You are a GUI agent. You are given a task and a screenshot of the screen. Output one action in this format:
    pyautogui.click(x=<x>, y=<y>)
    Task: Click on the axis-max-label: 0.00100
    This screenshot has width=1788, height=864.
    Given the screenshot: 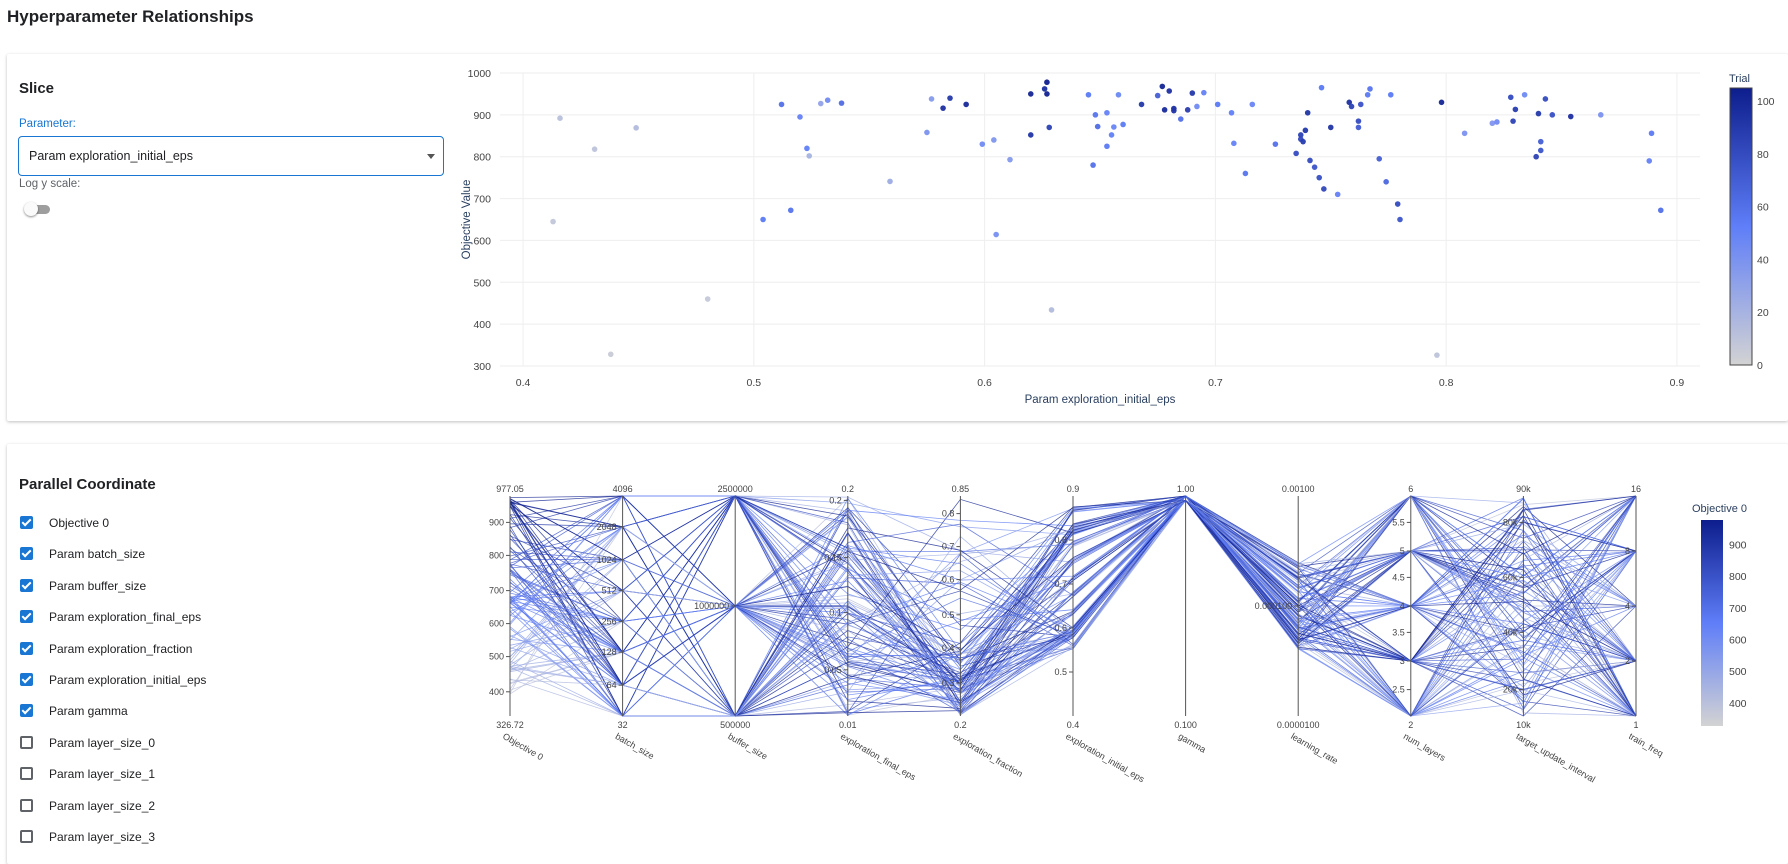 What is the action you would take?
    pyautogui.click(x=1298, y=489)
    